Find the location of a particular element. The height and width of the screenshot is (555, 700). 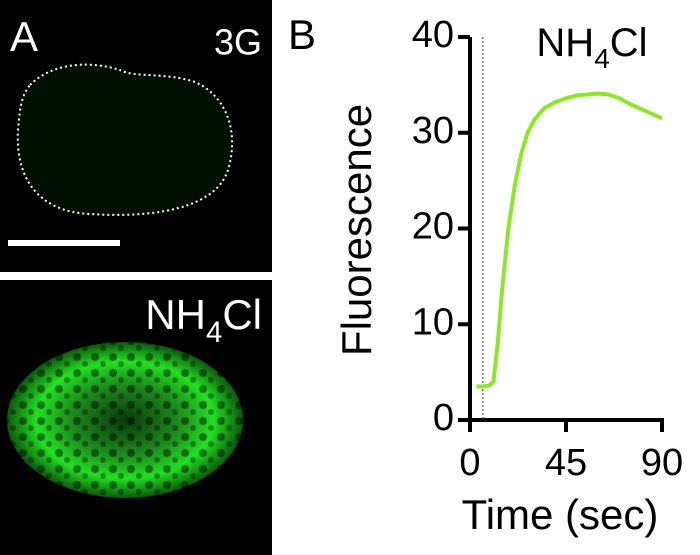

data-line is located at coordinates (569, 240).